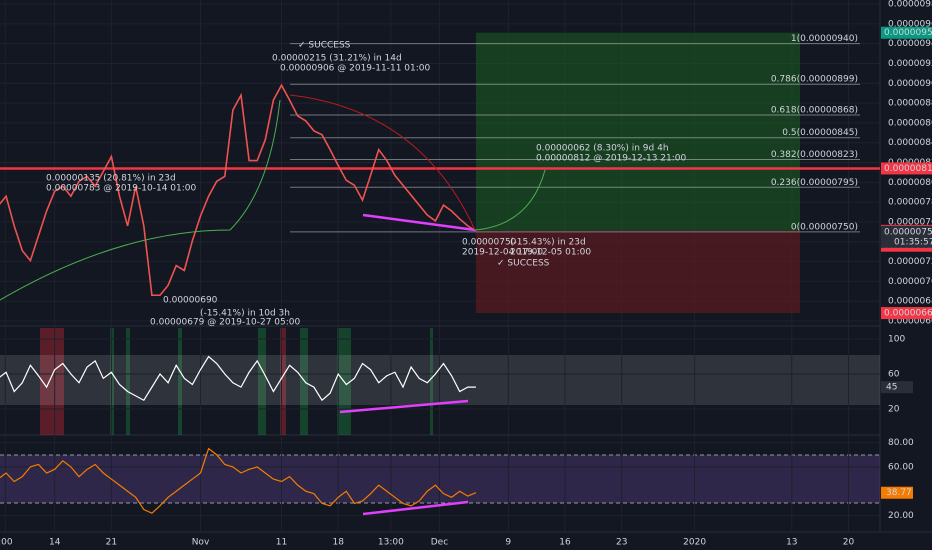  Describe the element at coordinates (814, 183) in the screenshot. I see `fib-label: 0.236(0.00000795)` at that location.